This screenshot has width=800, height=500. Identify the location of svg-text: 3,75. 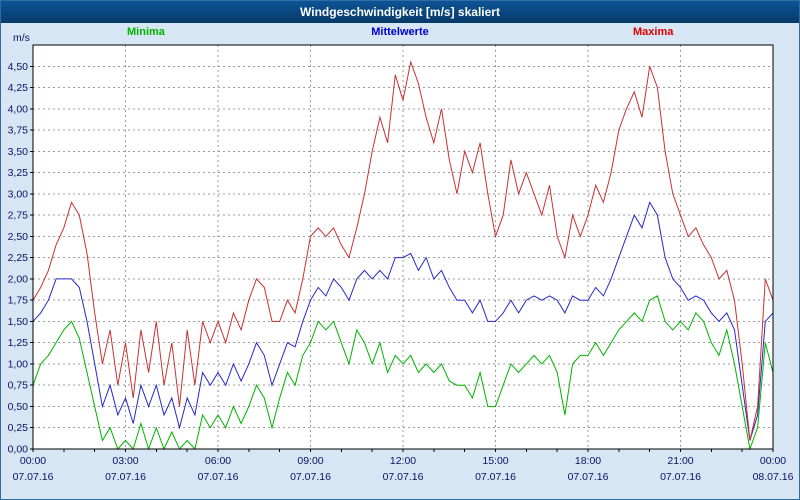
(18, 131).